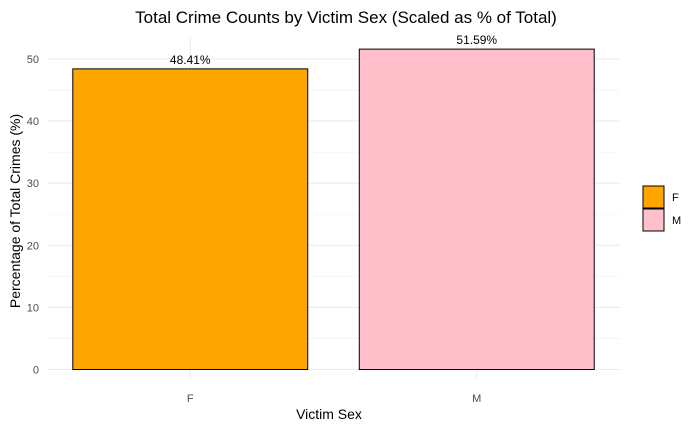  What do you see at coordinates (15, 211) in the screenshot?
I see `y-axis-title: Percentage of Total Crimes (%)` at bounding box center [15, 211].